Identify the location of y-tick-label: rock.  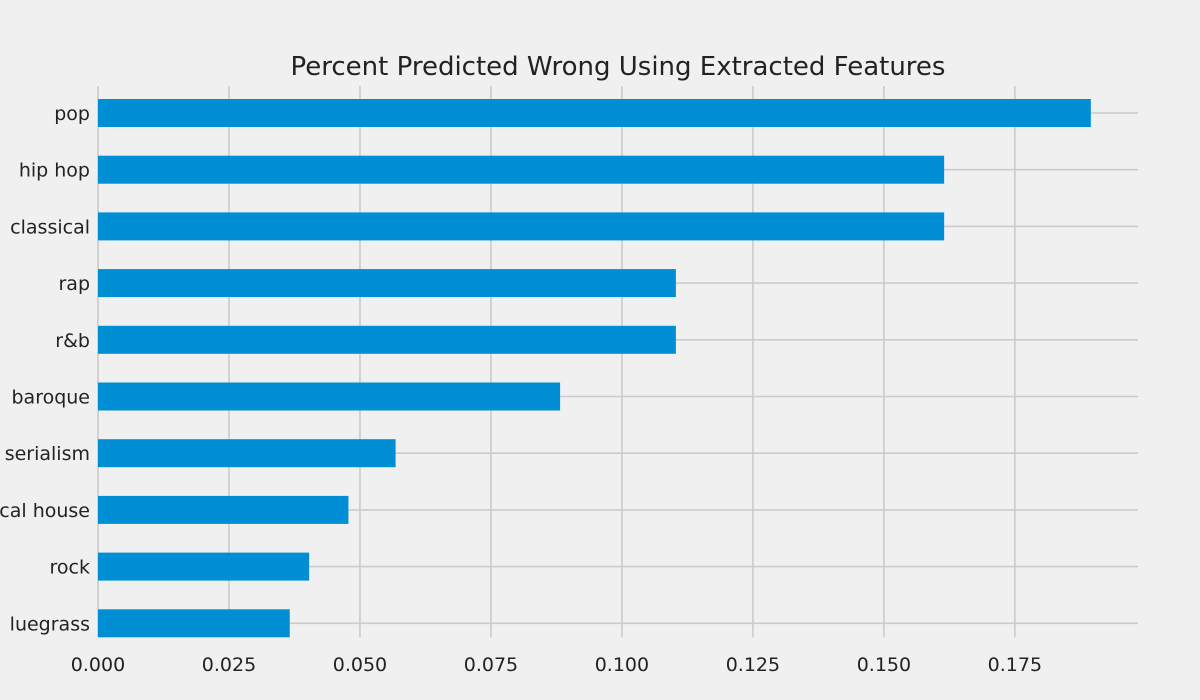
(70, 568).